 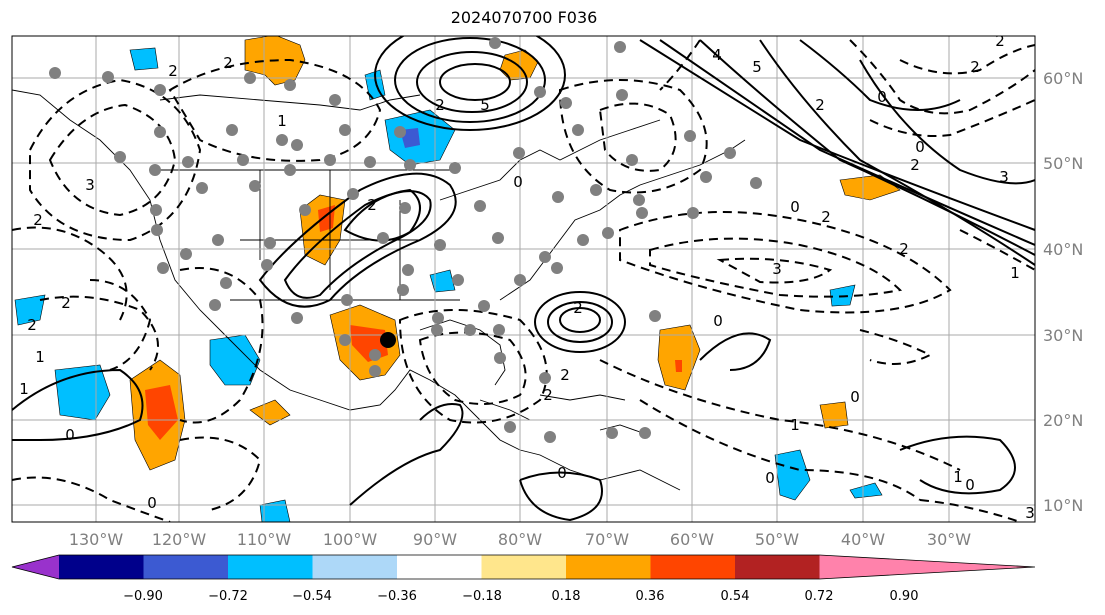 I want to click on lon-label: 90°W, so click(x=435, y=539).